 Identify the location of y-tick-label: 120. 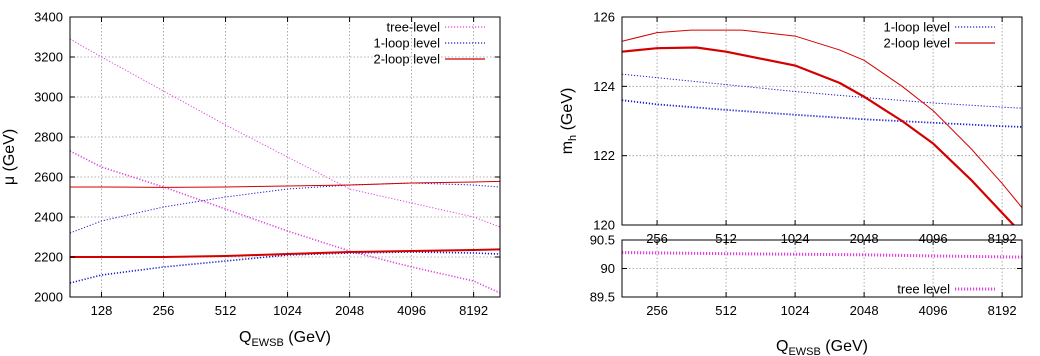
(604, 225).